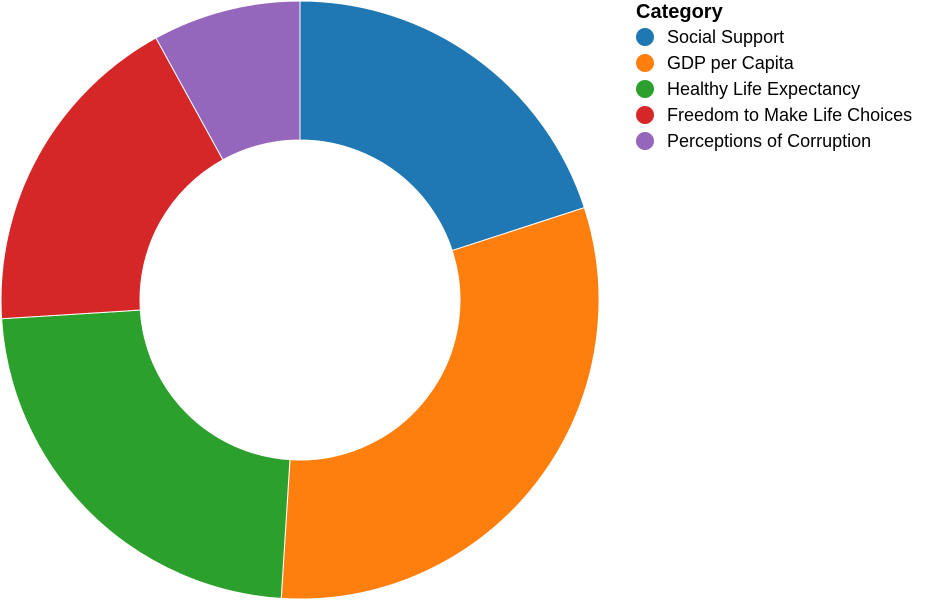 This screenshot has width=942, height=600. What do you see at coordinates (146, 454) in the screenshot?
I see `slice-healthy-life-expectancy` at bounding box center [146, 454].